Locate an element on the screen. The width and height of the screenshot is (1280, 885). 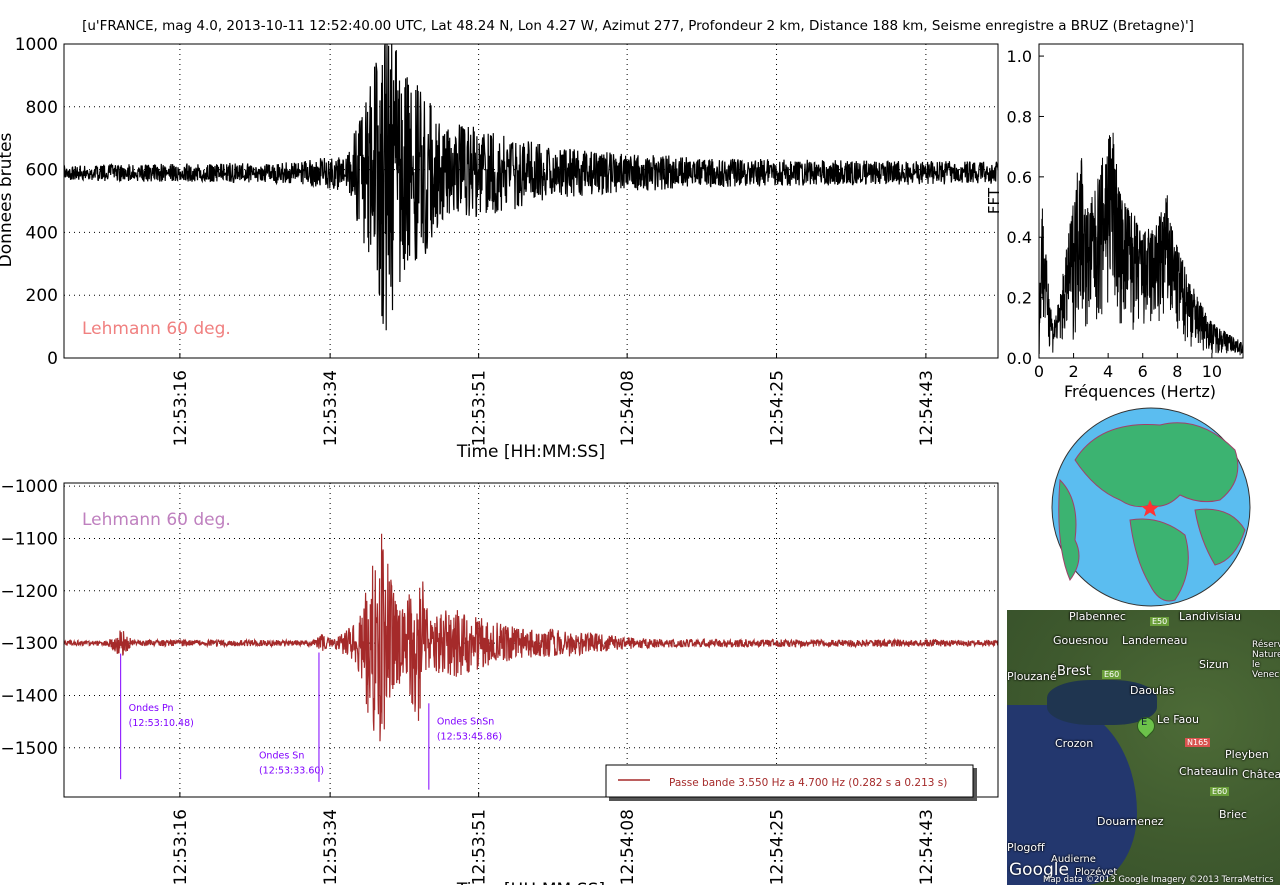
globe-map is located at coordinates (1151, 507).